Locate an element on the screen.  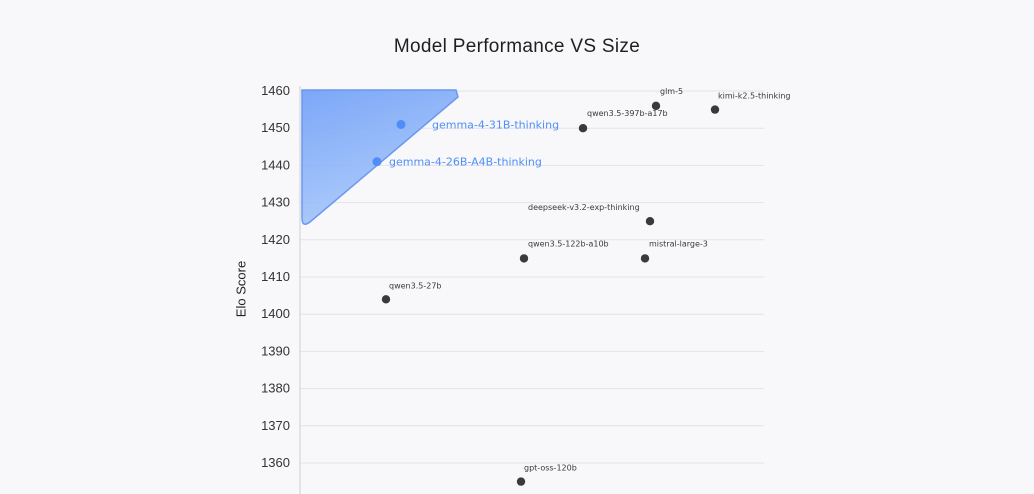
highlight-region is located at coordinates (380, 157).